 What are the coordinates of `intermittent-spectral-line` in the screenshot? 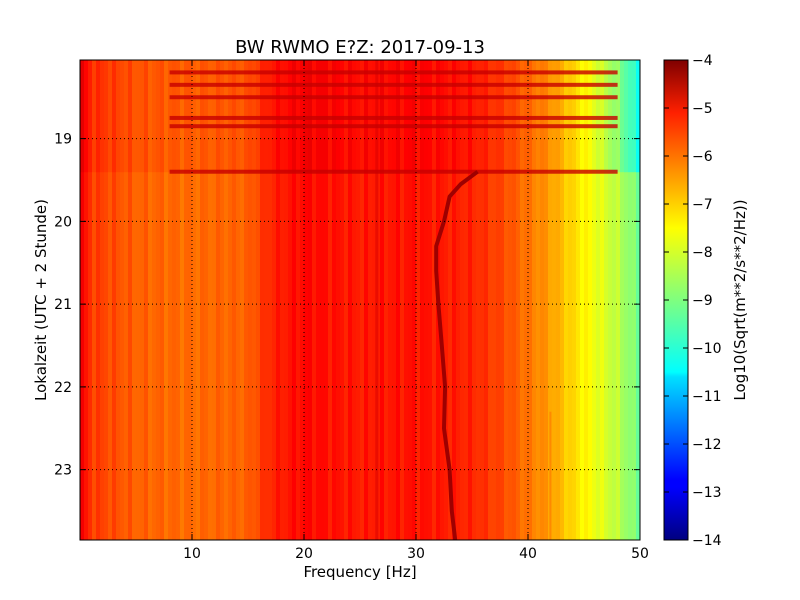 It's located at (377, 300).